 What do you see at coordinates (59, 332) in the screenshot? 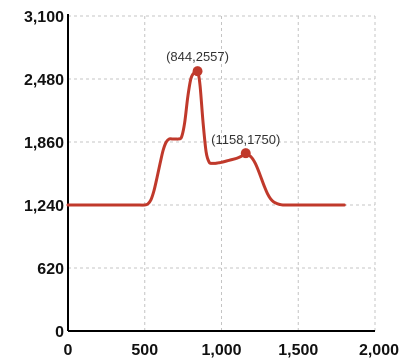
I see `y-tick-label: 0` at bounding box center [59, 332].